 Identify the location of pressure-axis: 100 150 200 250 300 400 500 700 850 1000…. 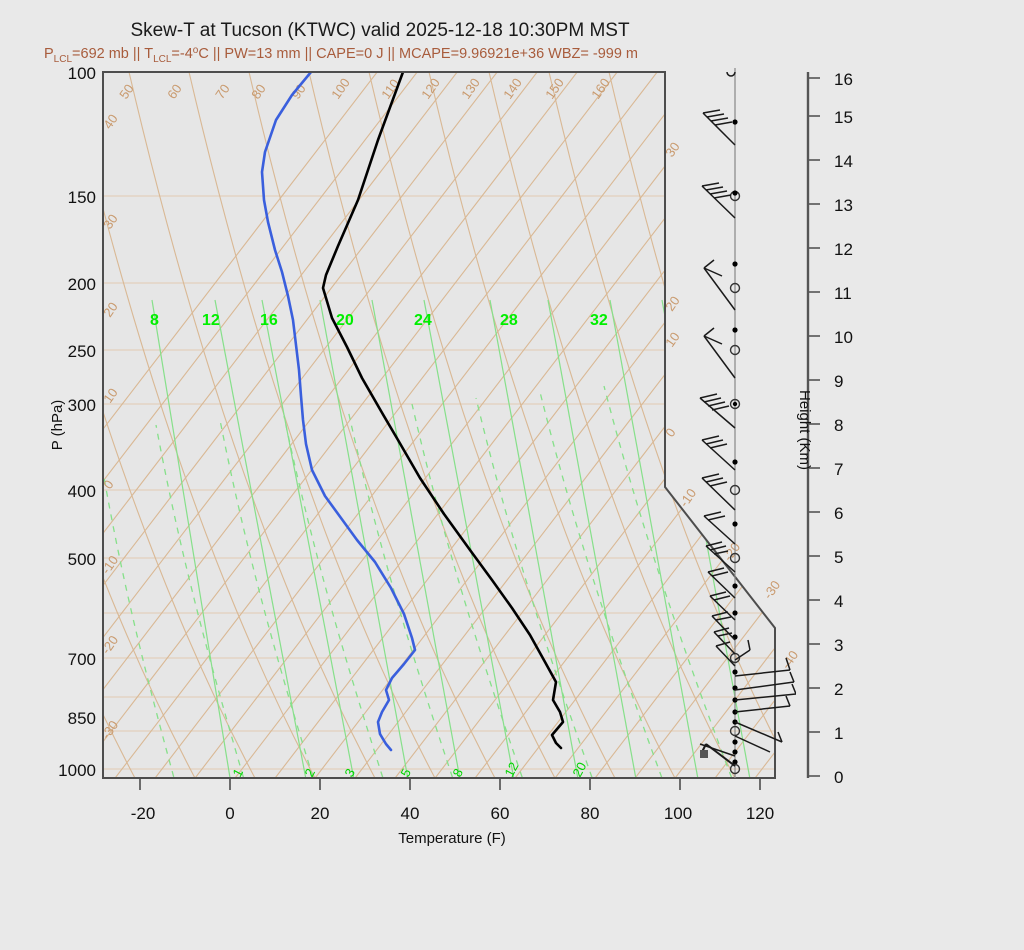
(72, 422).